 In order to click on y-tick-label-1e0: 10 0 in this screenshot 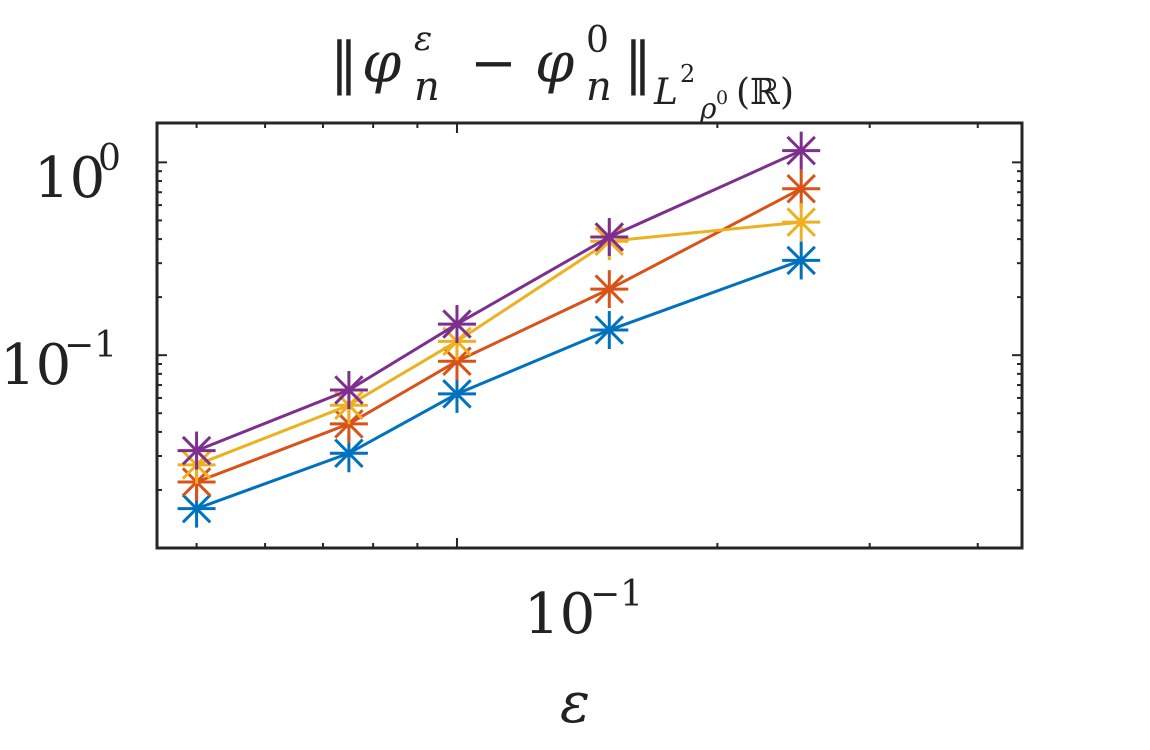, I will do `click(77, 174)`.